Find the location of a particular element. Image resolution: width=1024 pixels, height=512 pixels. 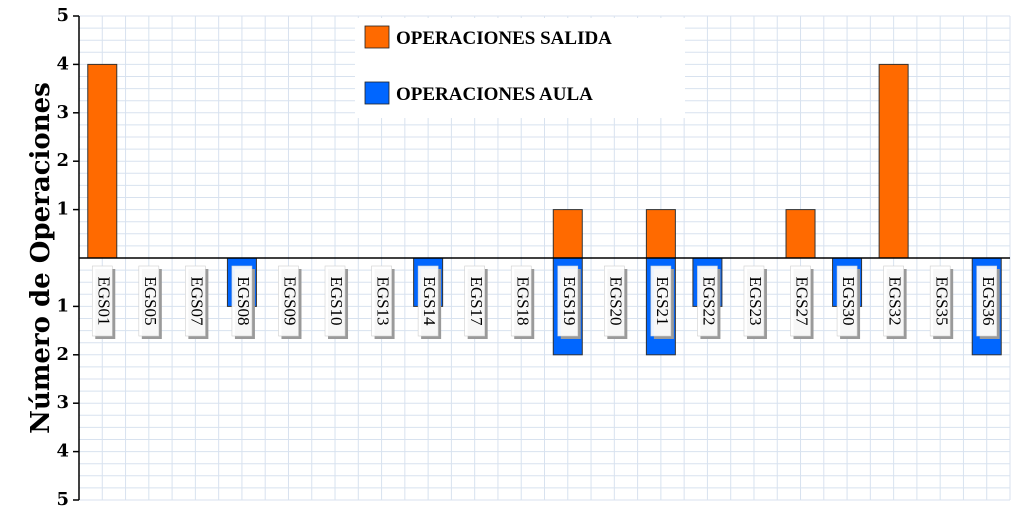

bar-salida-egs32 is located at coordinates (893, 161).